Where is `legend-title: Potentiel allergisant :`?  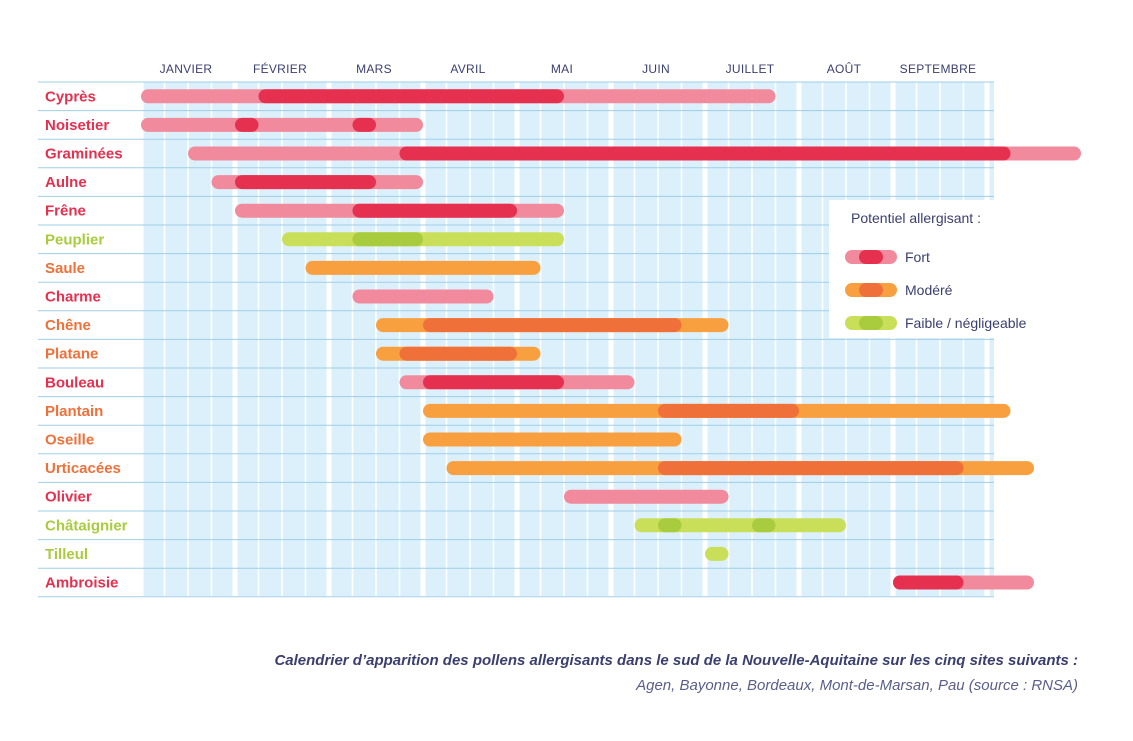
legend-title: Potentiel allergisant : is located at coordinates (916, 218).